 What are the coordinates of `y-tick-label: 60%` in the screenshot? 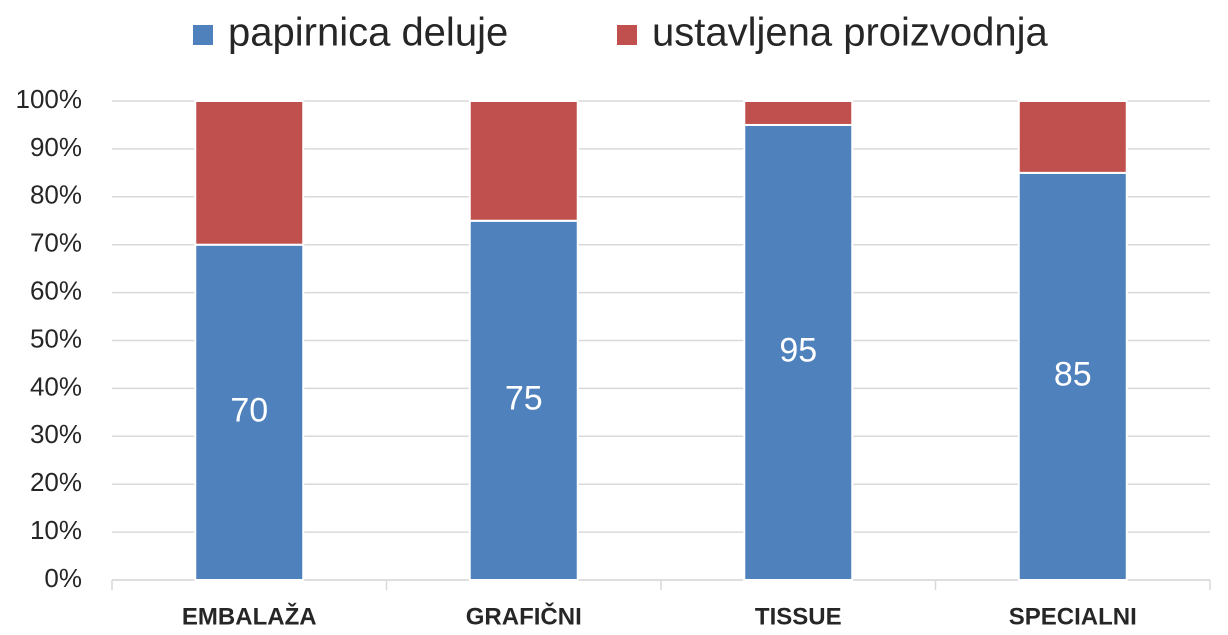 It's located at (56, 290).